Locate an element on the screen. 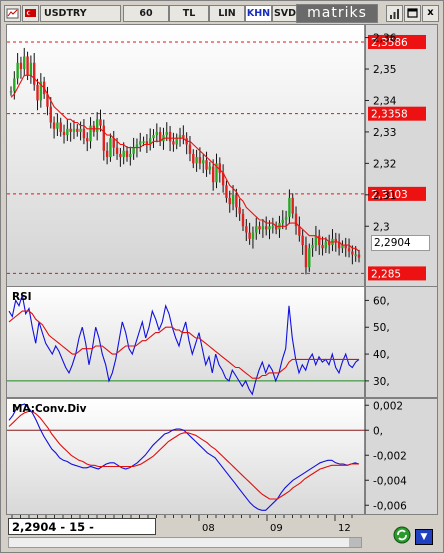  scale-selector: LIN is located at coordinates (227, 13).